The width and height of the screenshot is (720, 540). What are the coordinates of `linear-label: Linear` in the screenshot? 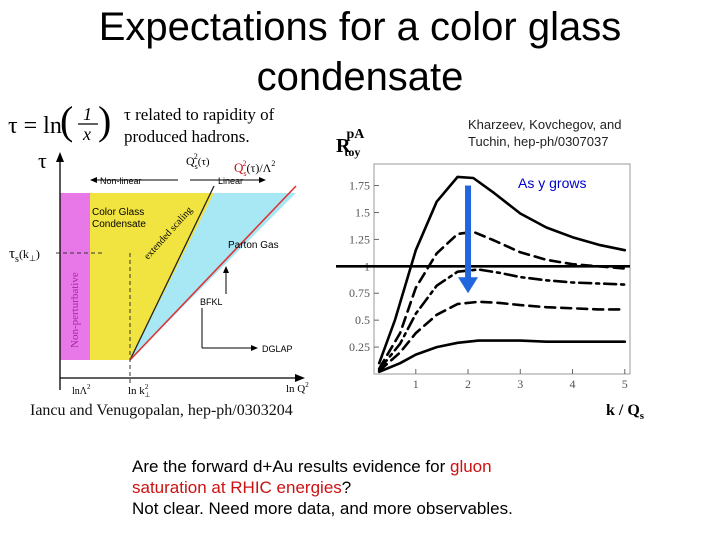 It's located at (230, 181).